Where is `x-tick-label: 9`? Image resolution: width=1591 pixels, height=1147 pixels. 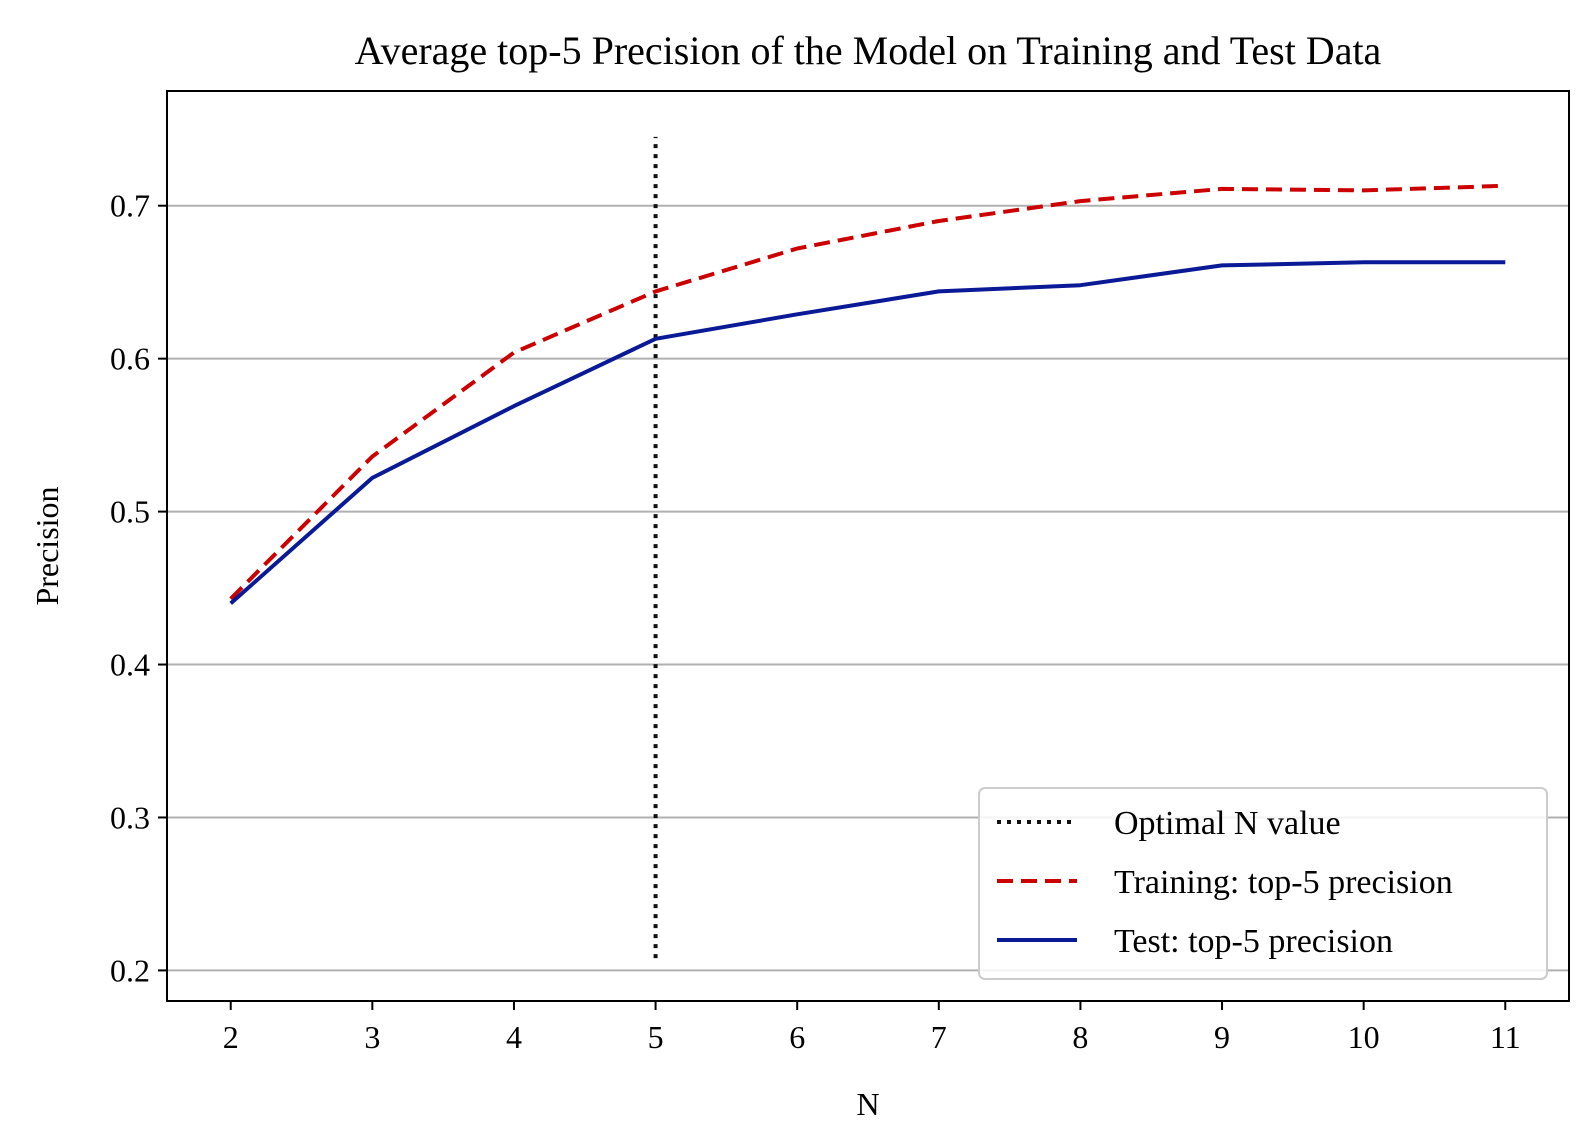
x-tick-label: 9 is located at coordinates (1222, 1037).